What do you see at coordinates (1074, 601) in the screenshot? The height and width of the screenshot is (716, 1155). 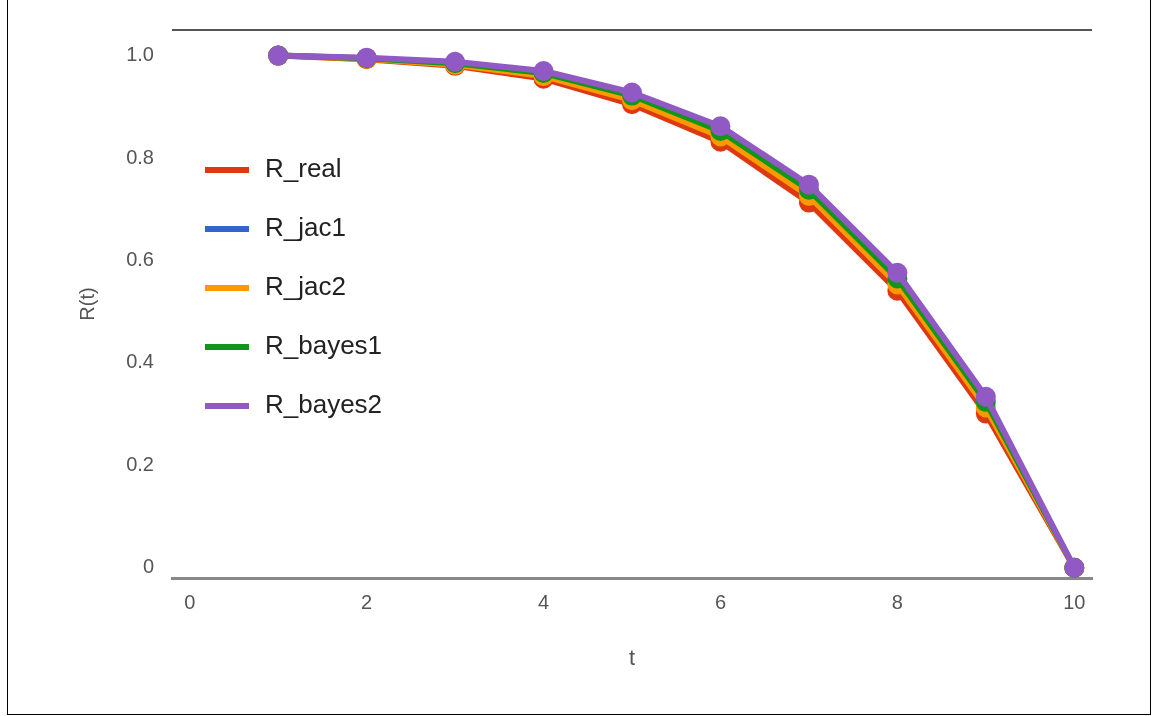 I see `x-tick-label: 10` at bounding box center [1074, 601].